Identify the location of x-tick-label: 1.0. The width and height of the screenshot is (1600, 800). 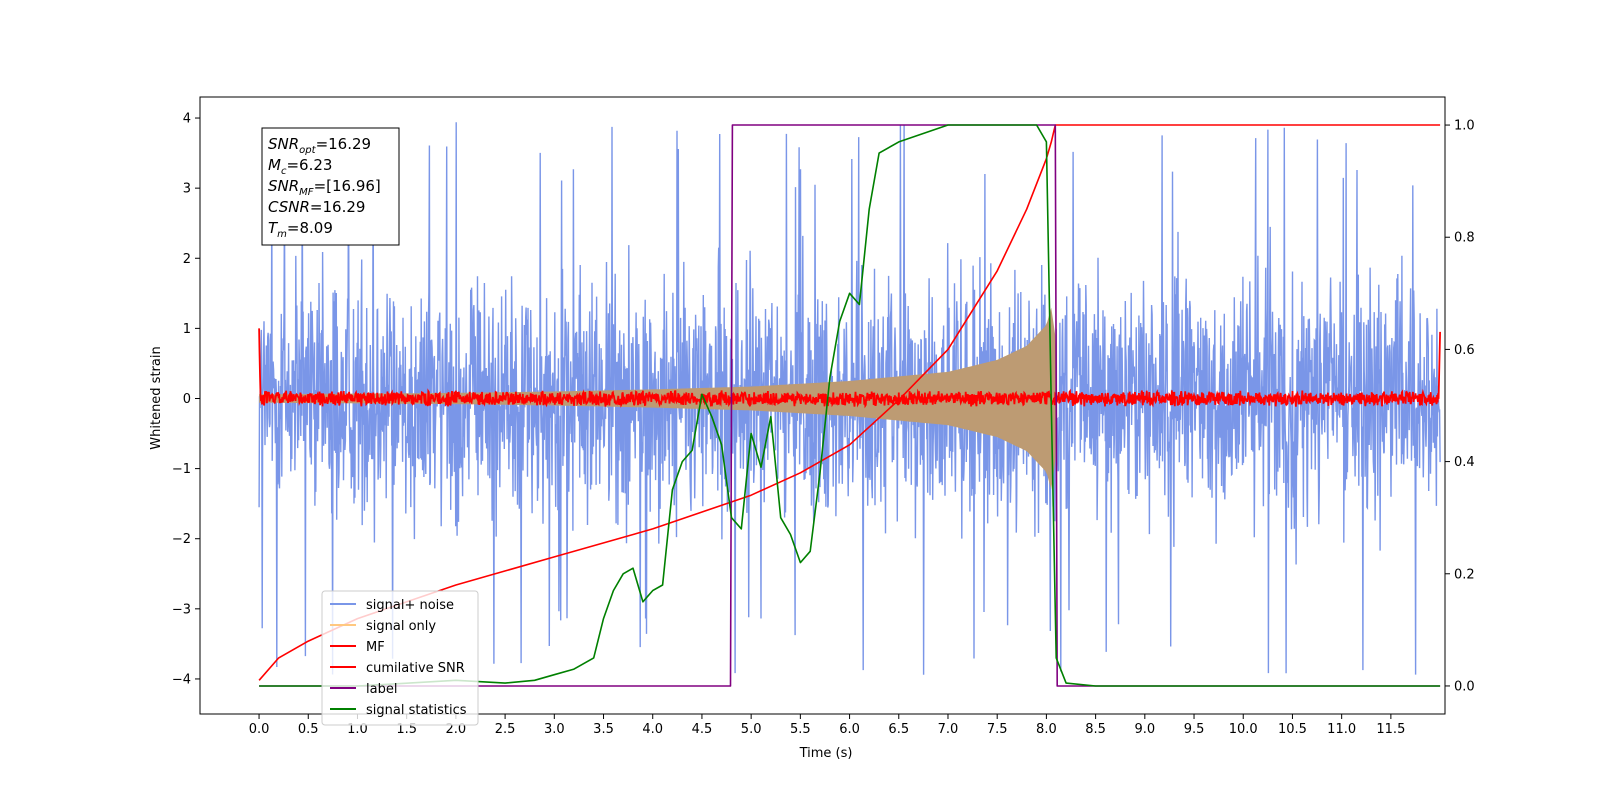
(357, 729).